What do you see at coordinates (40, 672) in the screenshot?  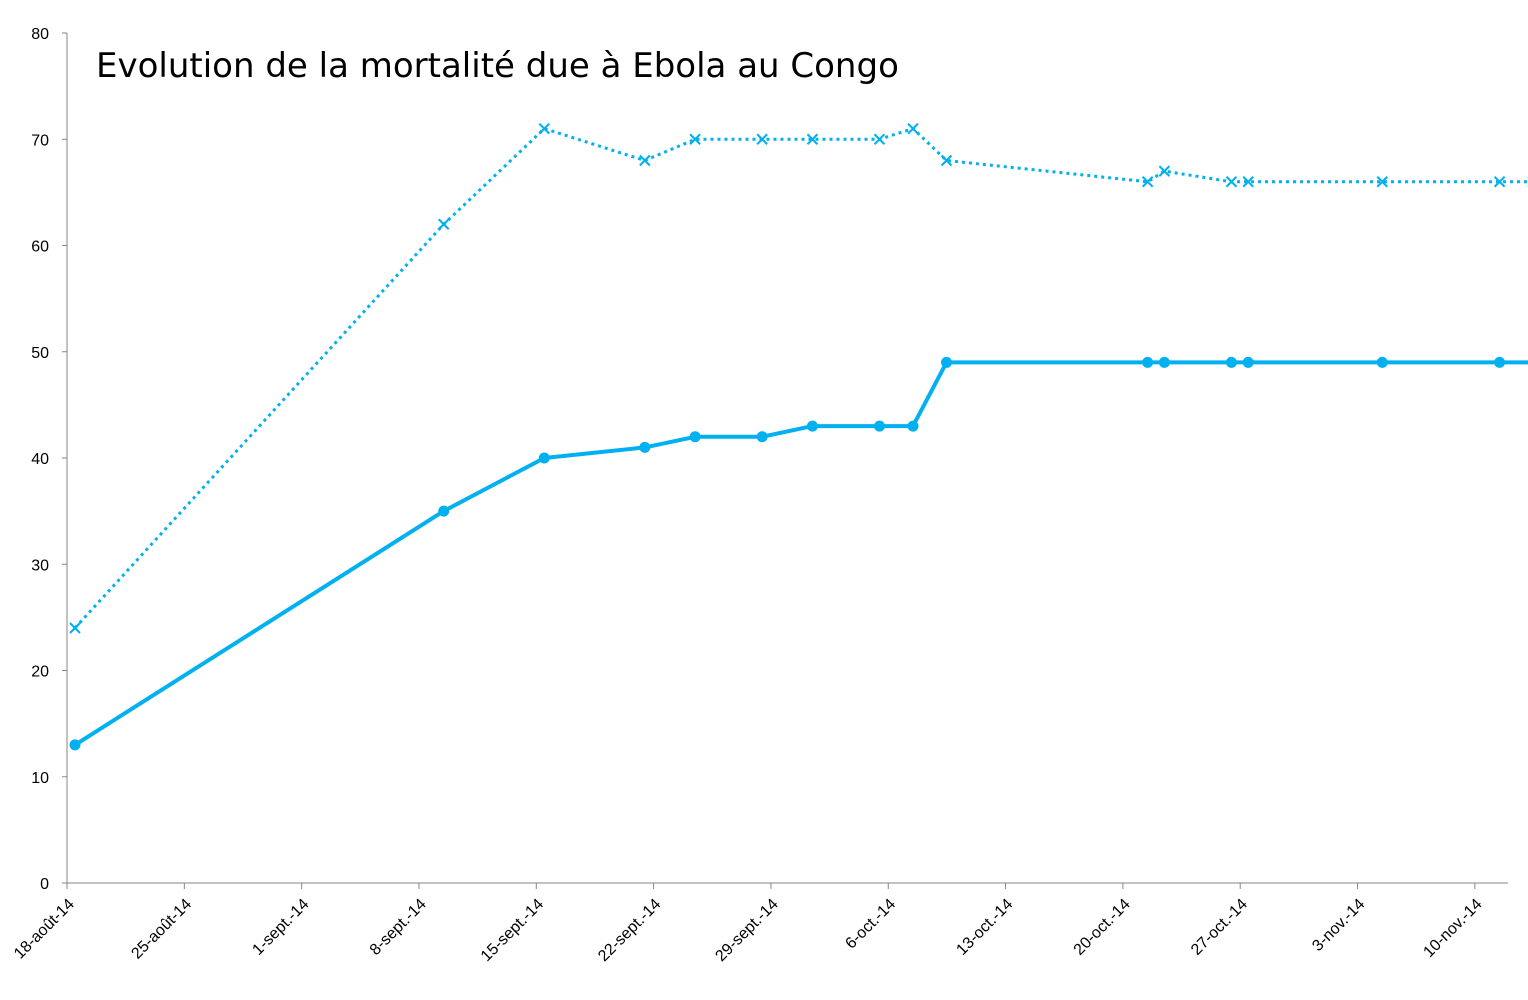 I see `y-tick-label: 20` at bounding box center [40, 672].